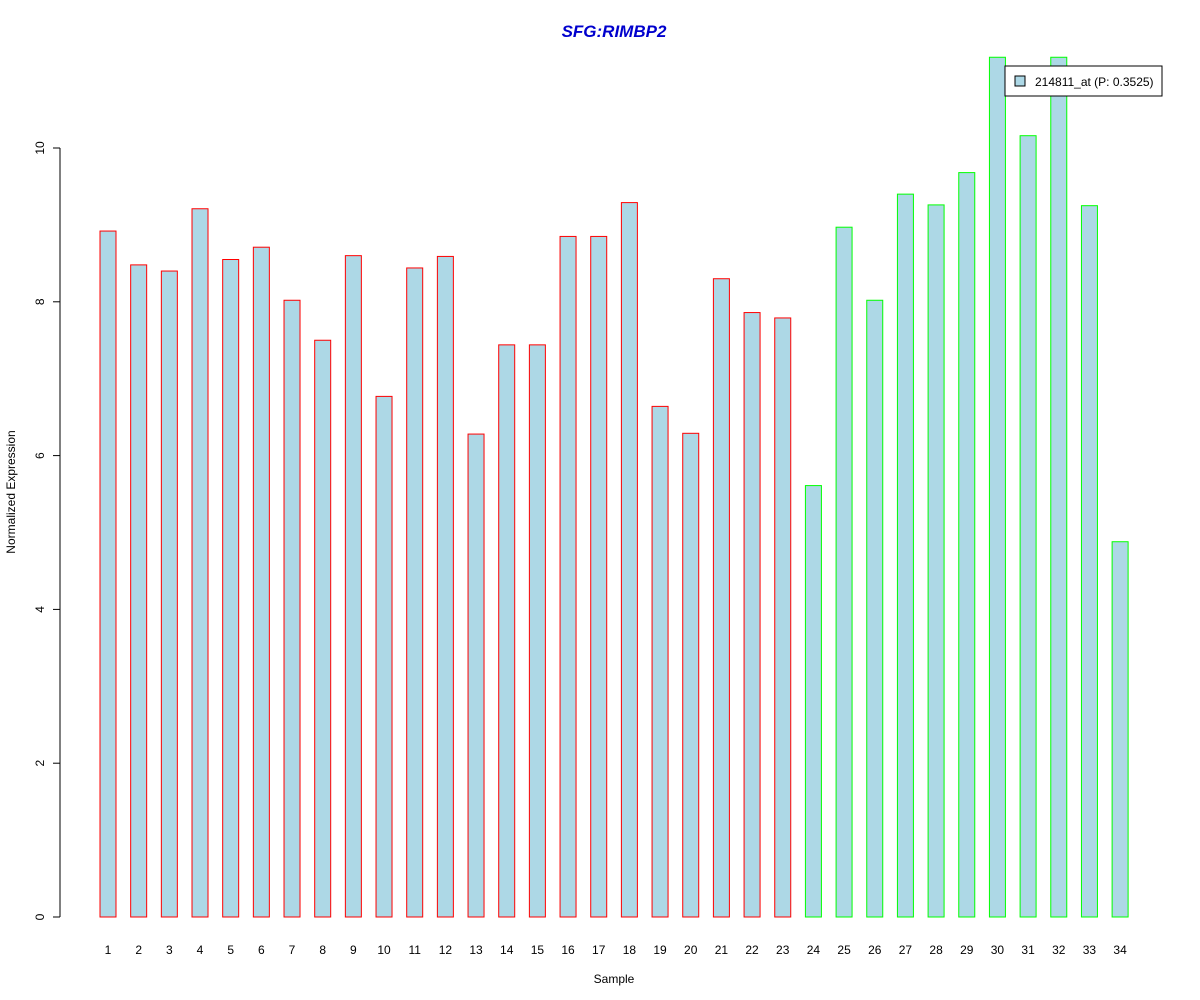 The height and width of the screenshot is (1000, 1200). I want to click on x-tick-label: 10, so click(384, 950).